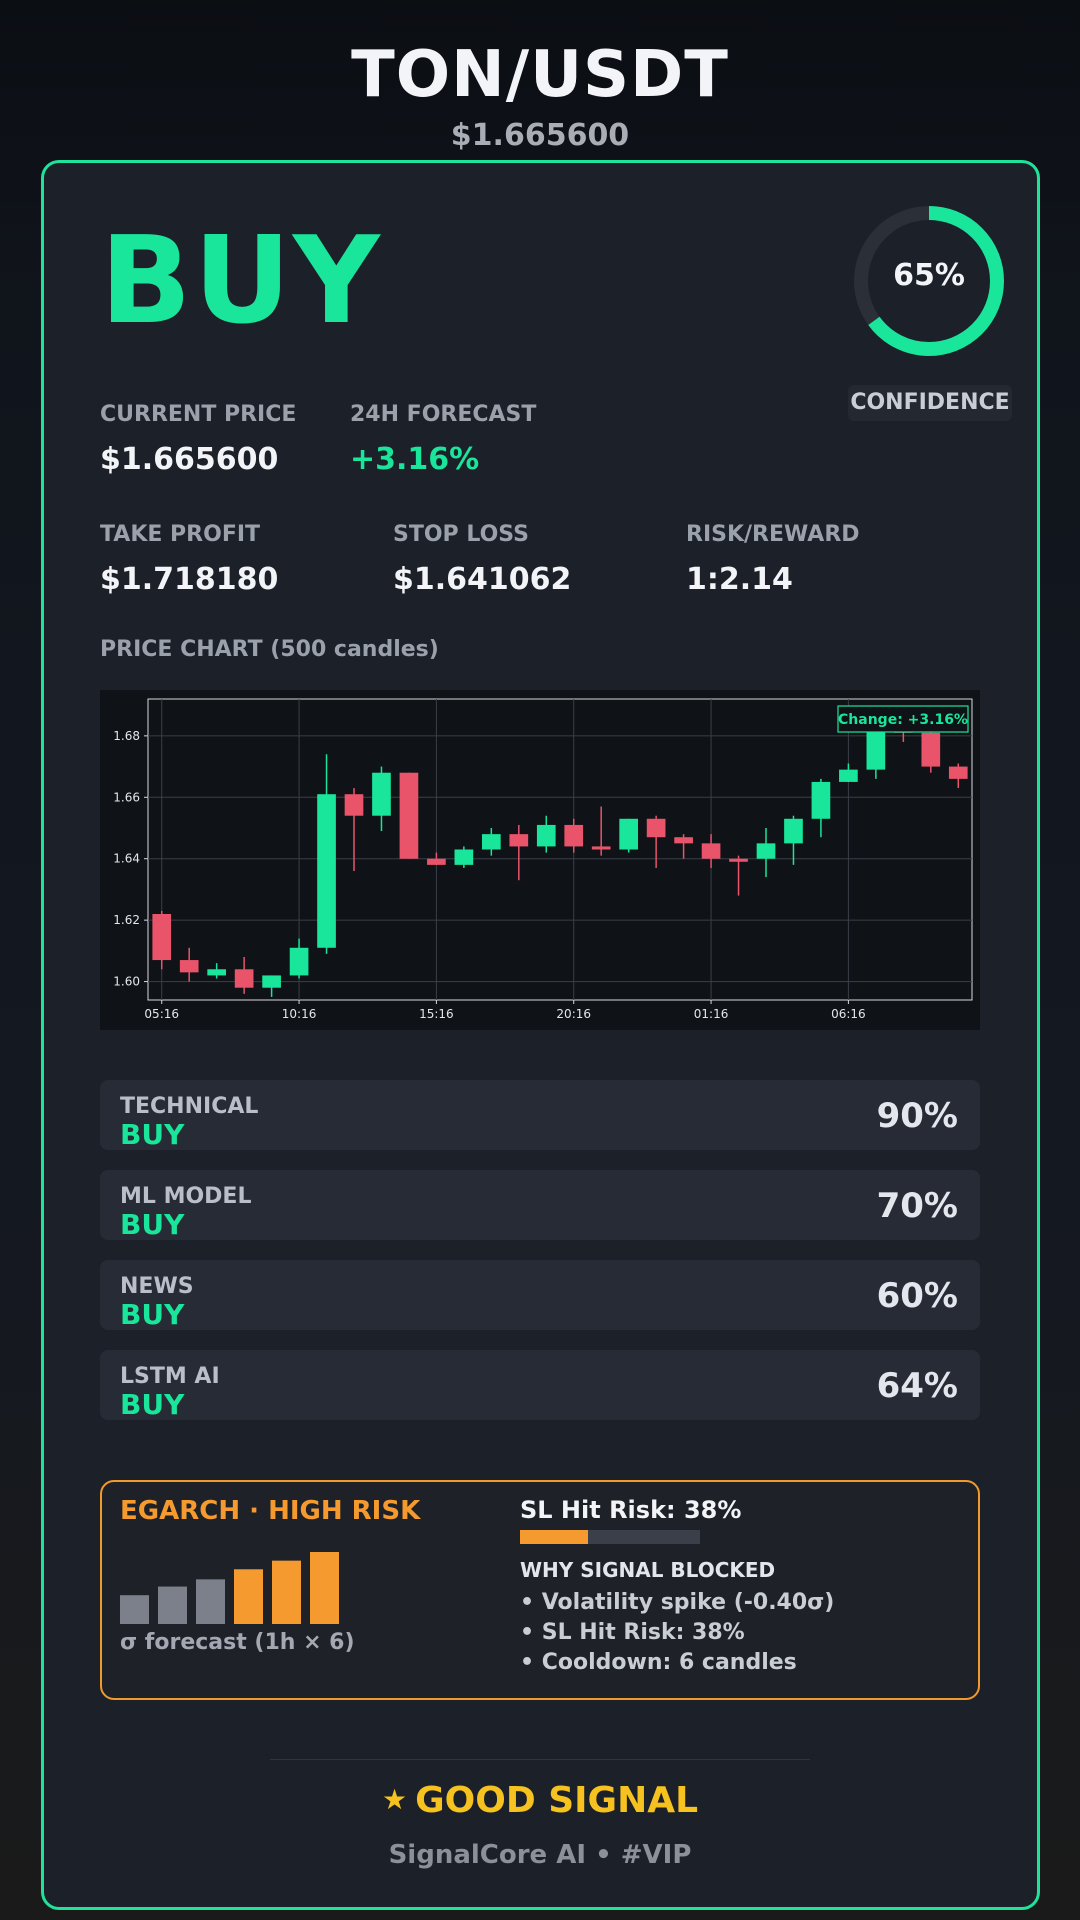  I want to click on take-profit-value: $1.718180, so click(189, 579).